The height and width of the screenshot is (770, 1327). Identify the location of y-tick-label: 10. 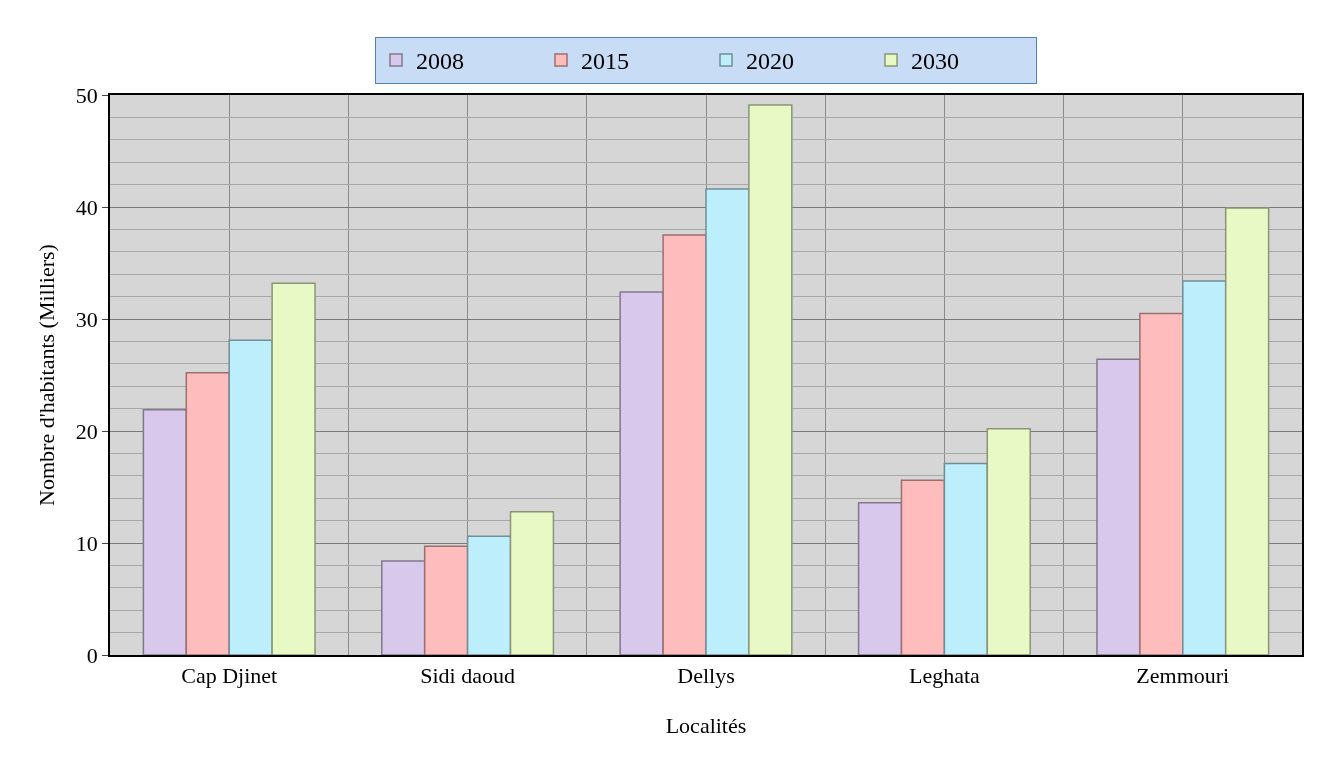
(86, 543).